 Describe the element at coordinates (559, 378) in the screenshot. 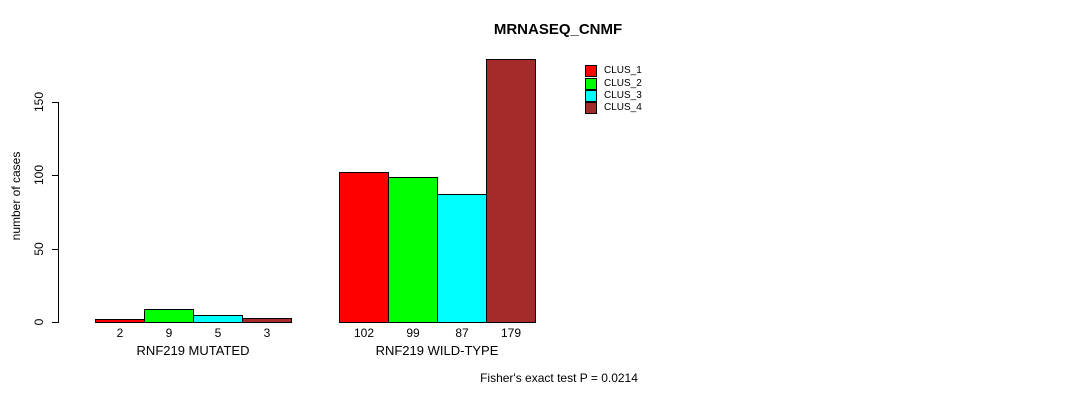

I see `fisher-test-annotation: Fisher's exact test P = 0.0214` at that location.